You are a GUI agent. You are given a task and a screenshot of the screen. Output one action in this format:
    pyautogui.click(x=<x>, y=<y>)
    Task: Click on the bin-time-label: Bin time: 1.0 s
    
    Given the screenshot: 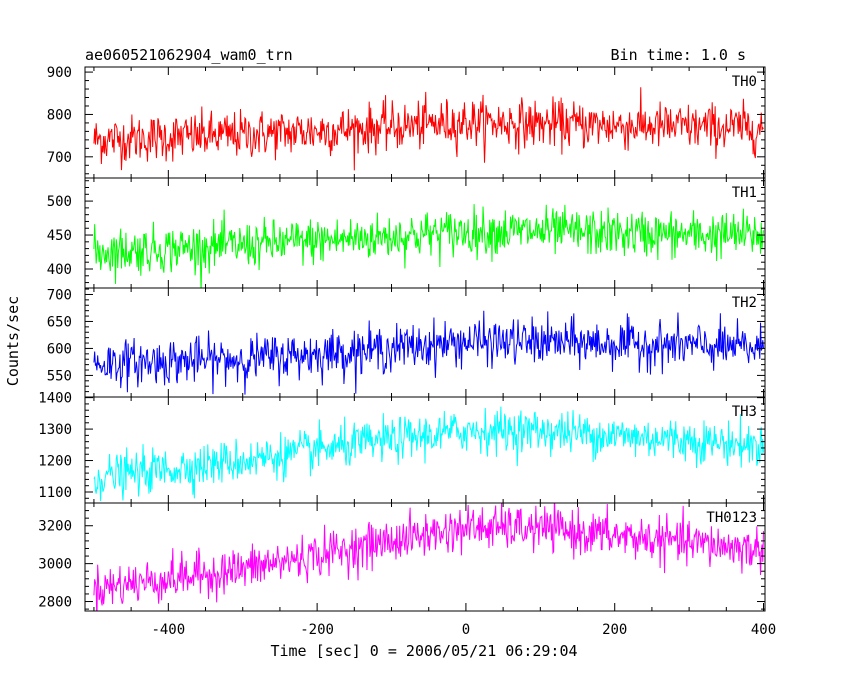 What is the action you would take?
    pyautogui.click(x=678, y=55)
    